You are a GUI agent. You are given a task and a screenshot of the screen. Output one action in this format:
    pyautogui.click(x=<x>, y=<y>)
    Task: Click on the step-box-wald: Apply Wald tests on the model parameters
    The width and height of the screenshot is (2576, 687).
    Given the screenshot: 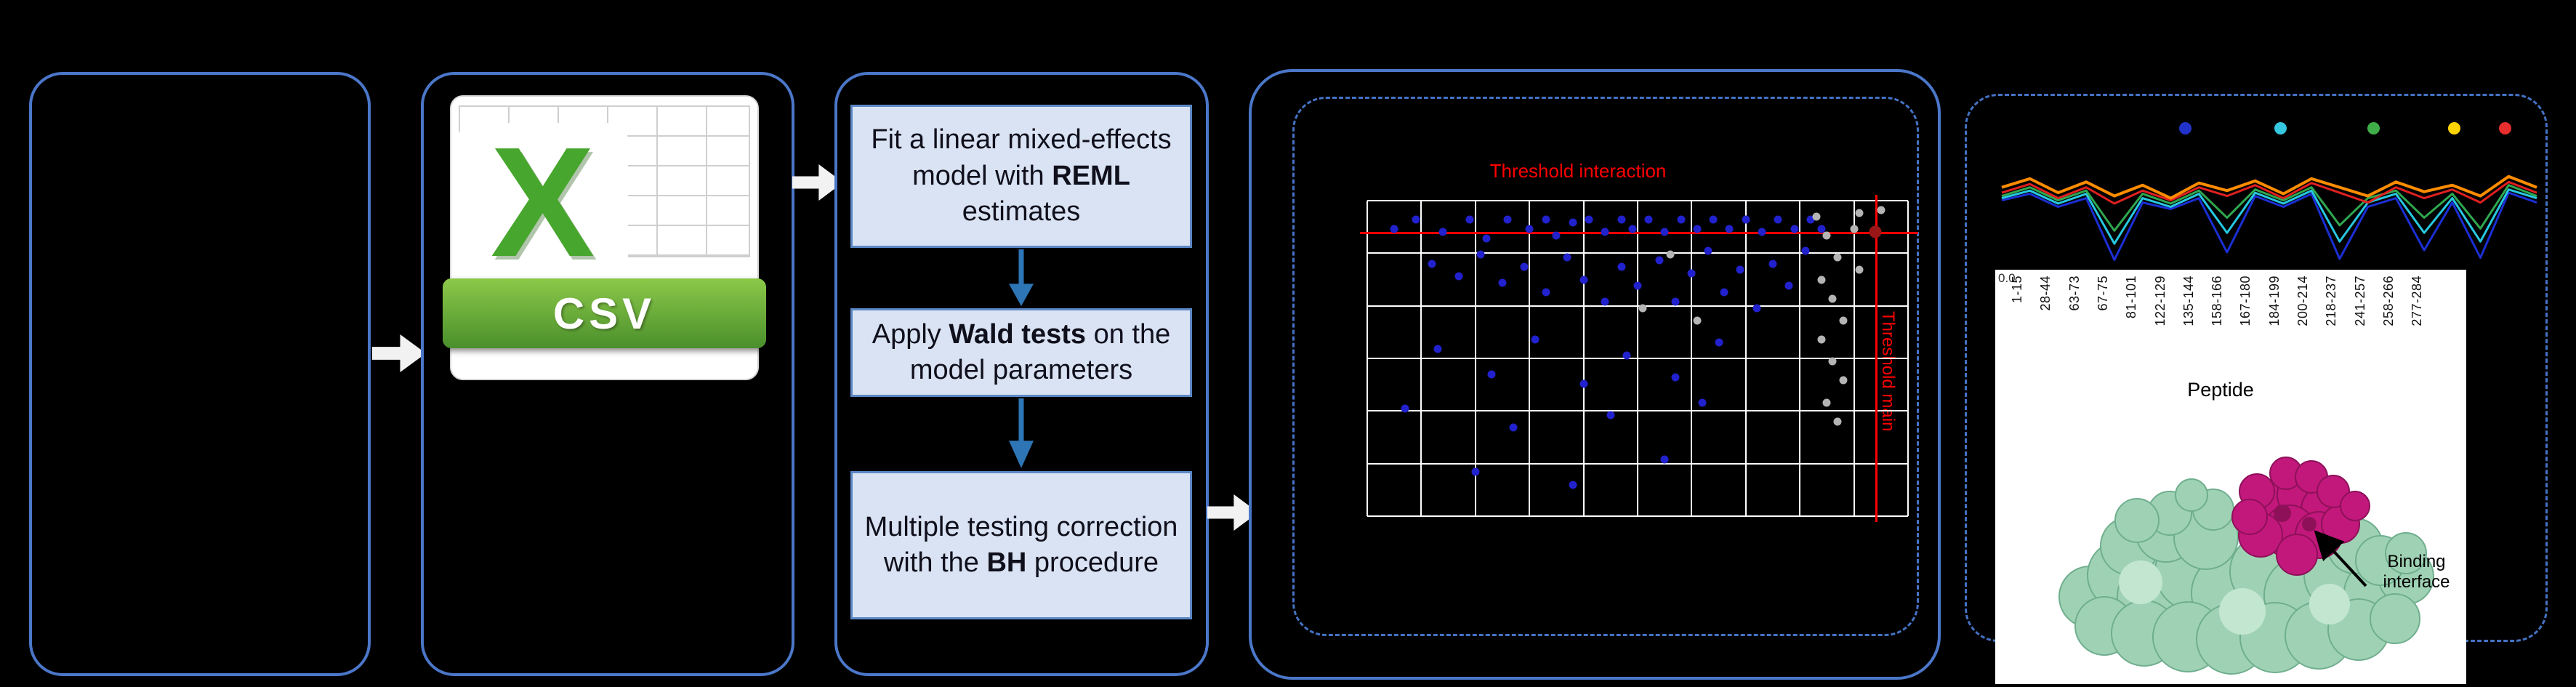 What is the action you would take?
    pyautogui.click(x=1021, y=352)
    